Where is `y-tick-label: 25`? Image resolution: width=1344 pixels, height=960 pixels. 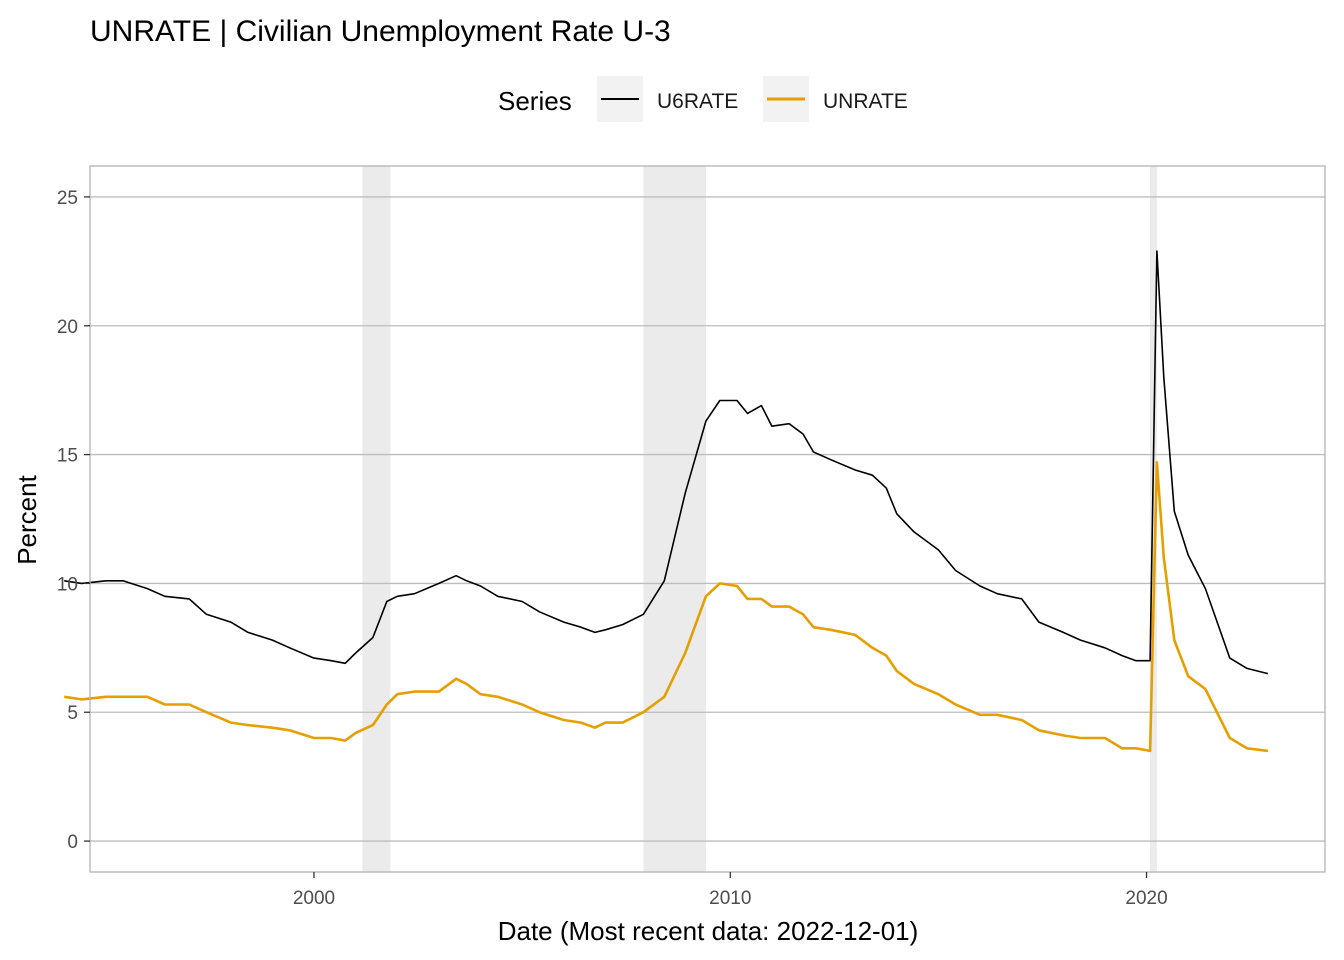
y-tick-label: 25 is located at coordinates (67, 198).